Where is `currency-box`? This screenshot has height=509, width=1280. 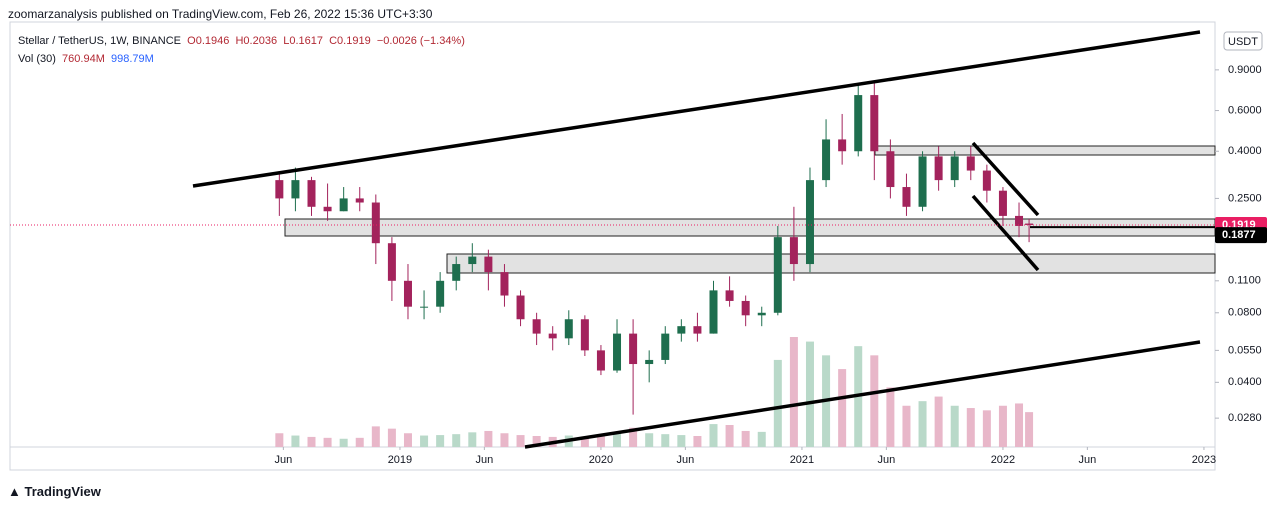
currency-box is located at coordinates (1243, 41).